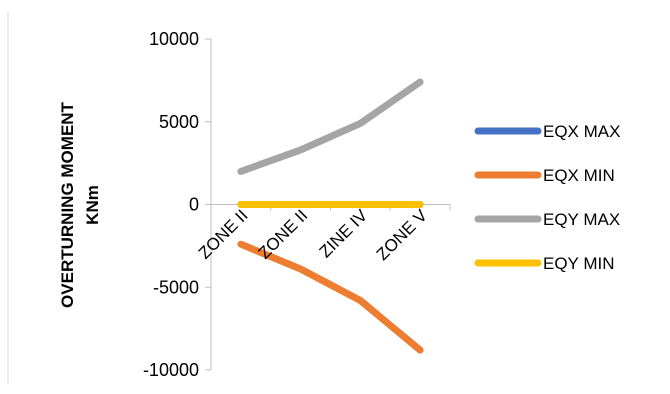  Describe the element at coordinates (174, 39) in the screenshot. I see `y-tick-label: 10000` at that location.